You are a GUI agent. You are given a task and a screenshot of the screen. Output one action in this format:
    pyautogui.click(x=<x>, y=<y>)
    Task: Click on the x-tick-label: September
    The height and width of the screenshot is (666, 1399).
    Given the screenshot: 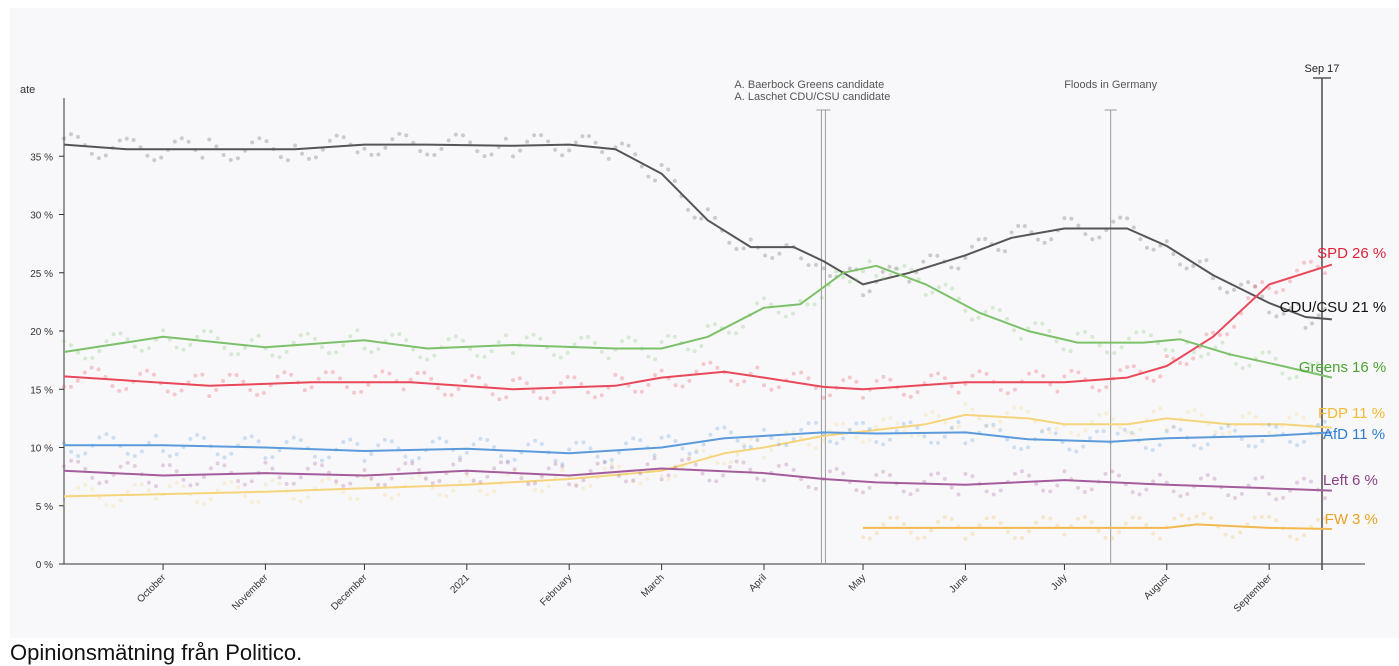 What is the action you would take?
    pyautogui.click(x=1253, y=593)
    